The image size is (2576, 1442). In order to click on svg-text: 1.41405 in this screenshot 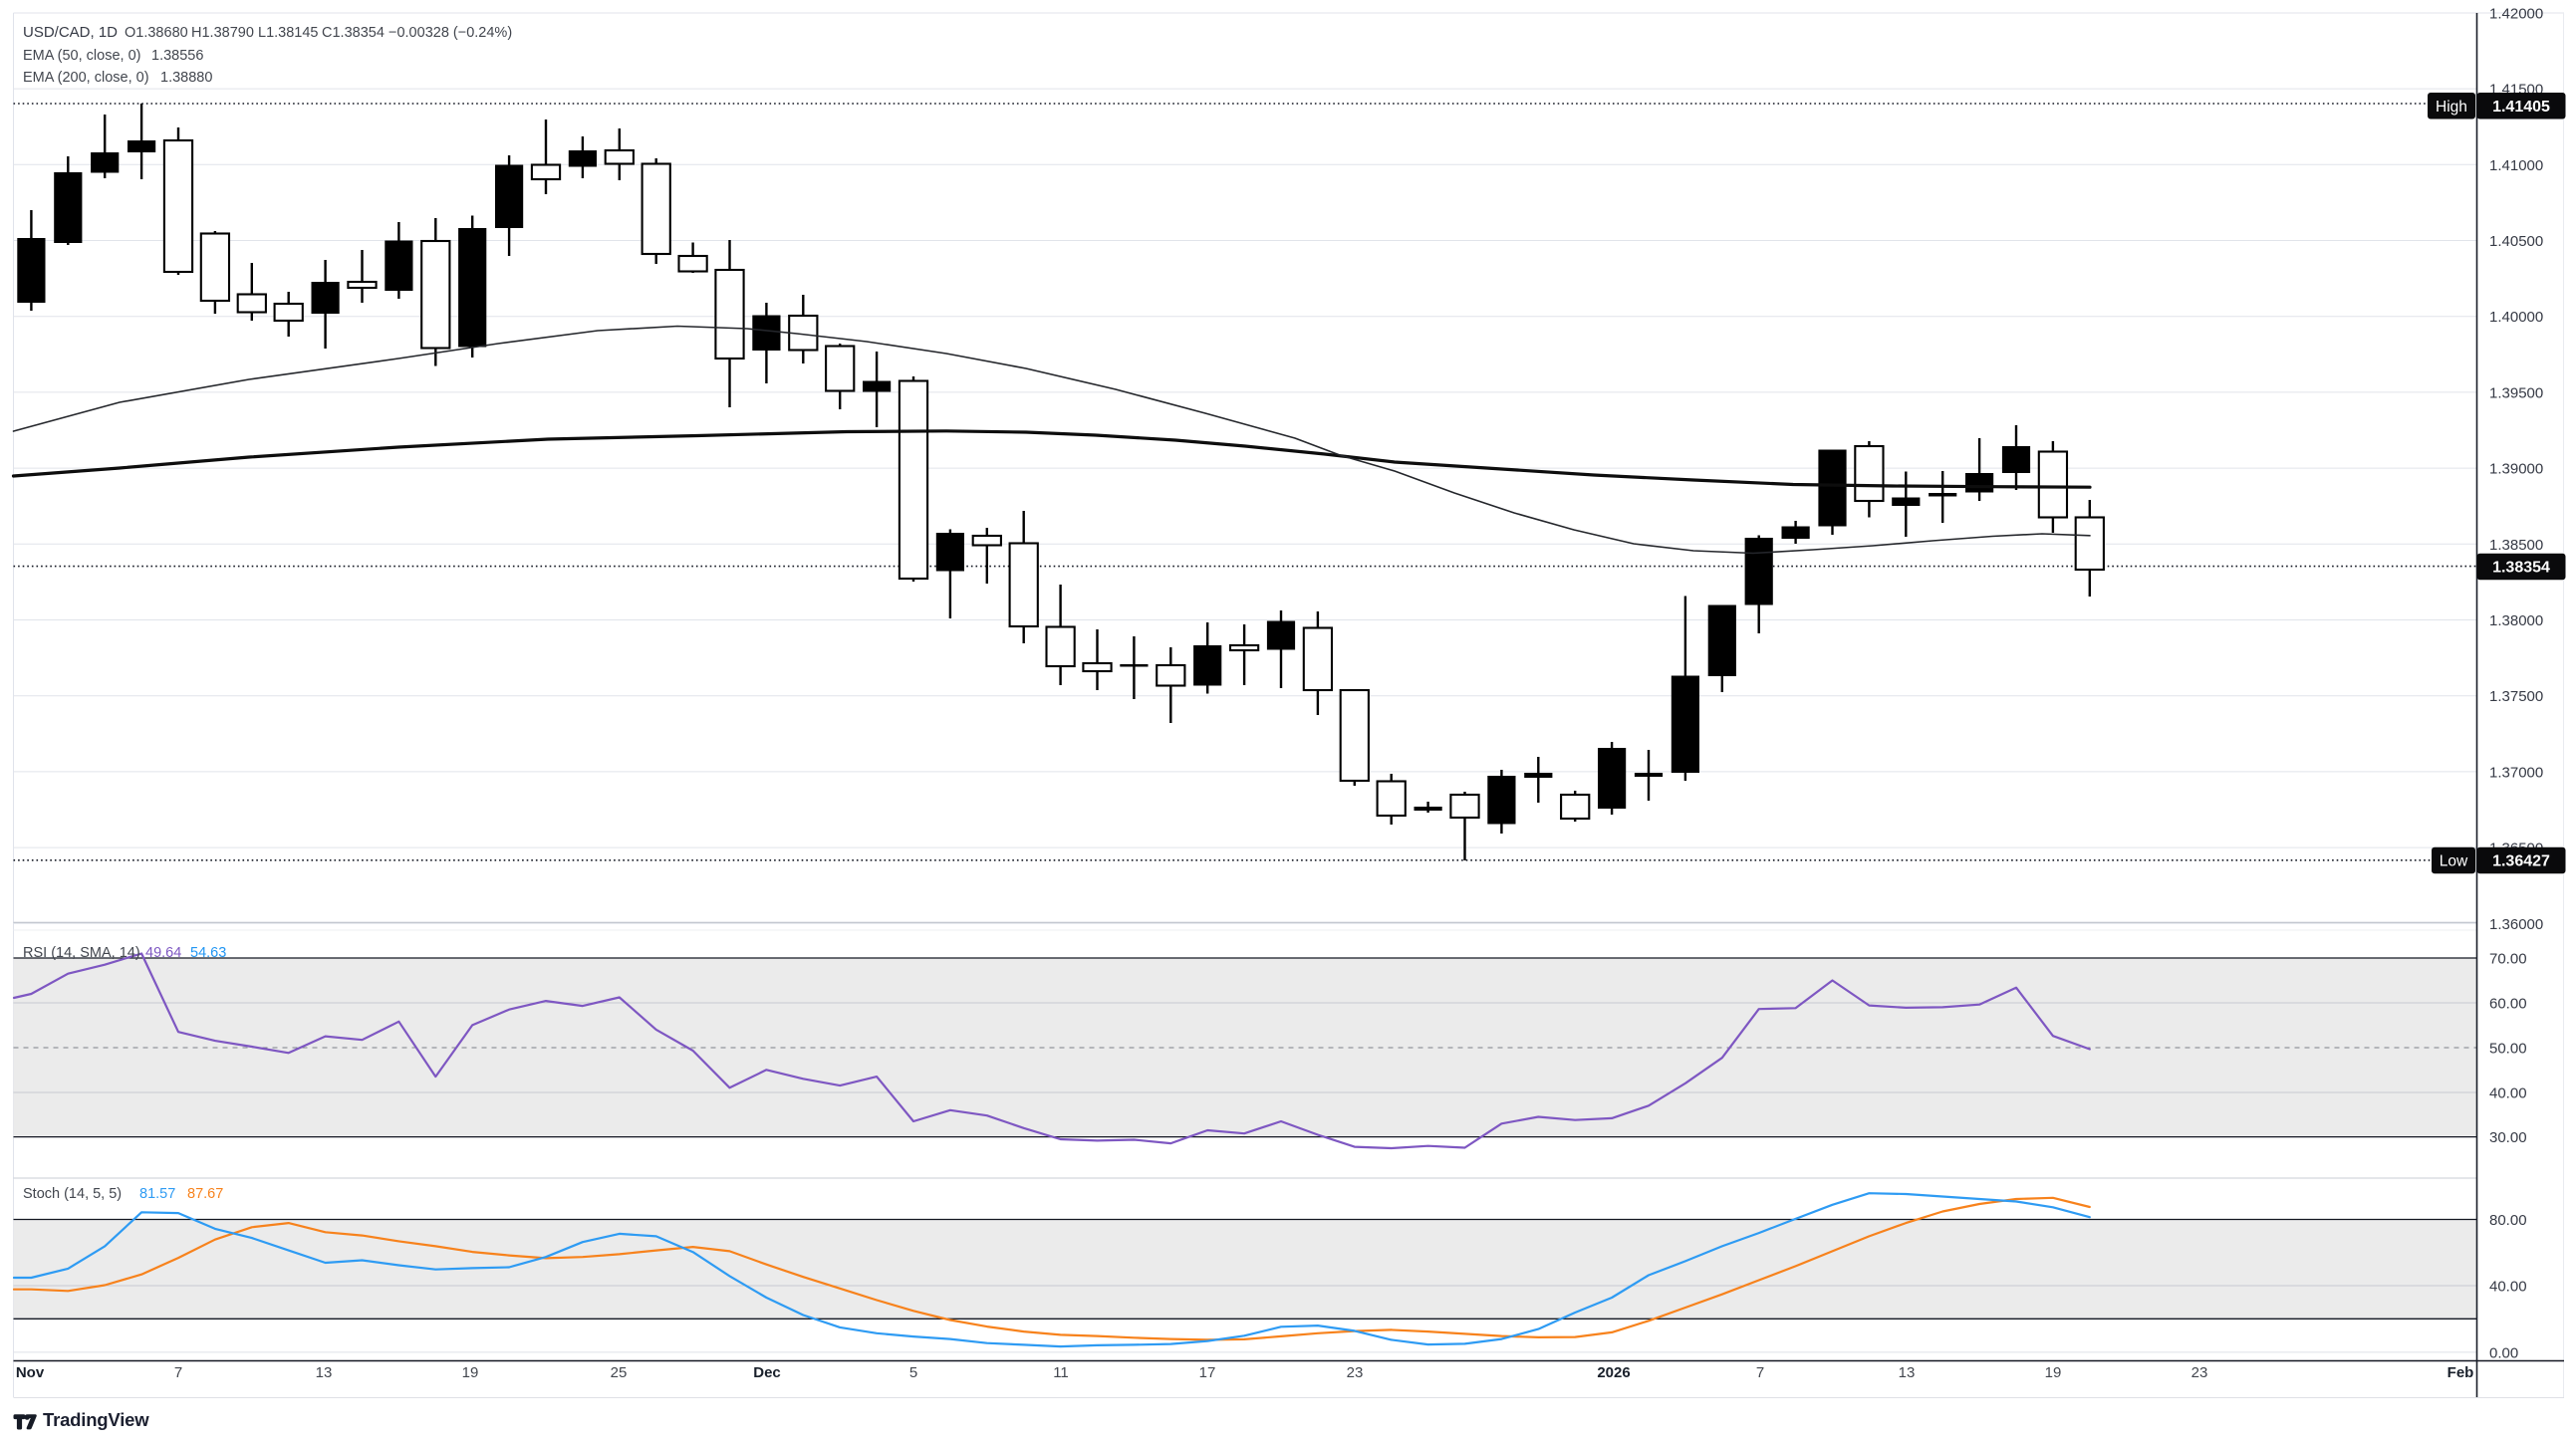, I will do `click(2521, 107)`.